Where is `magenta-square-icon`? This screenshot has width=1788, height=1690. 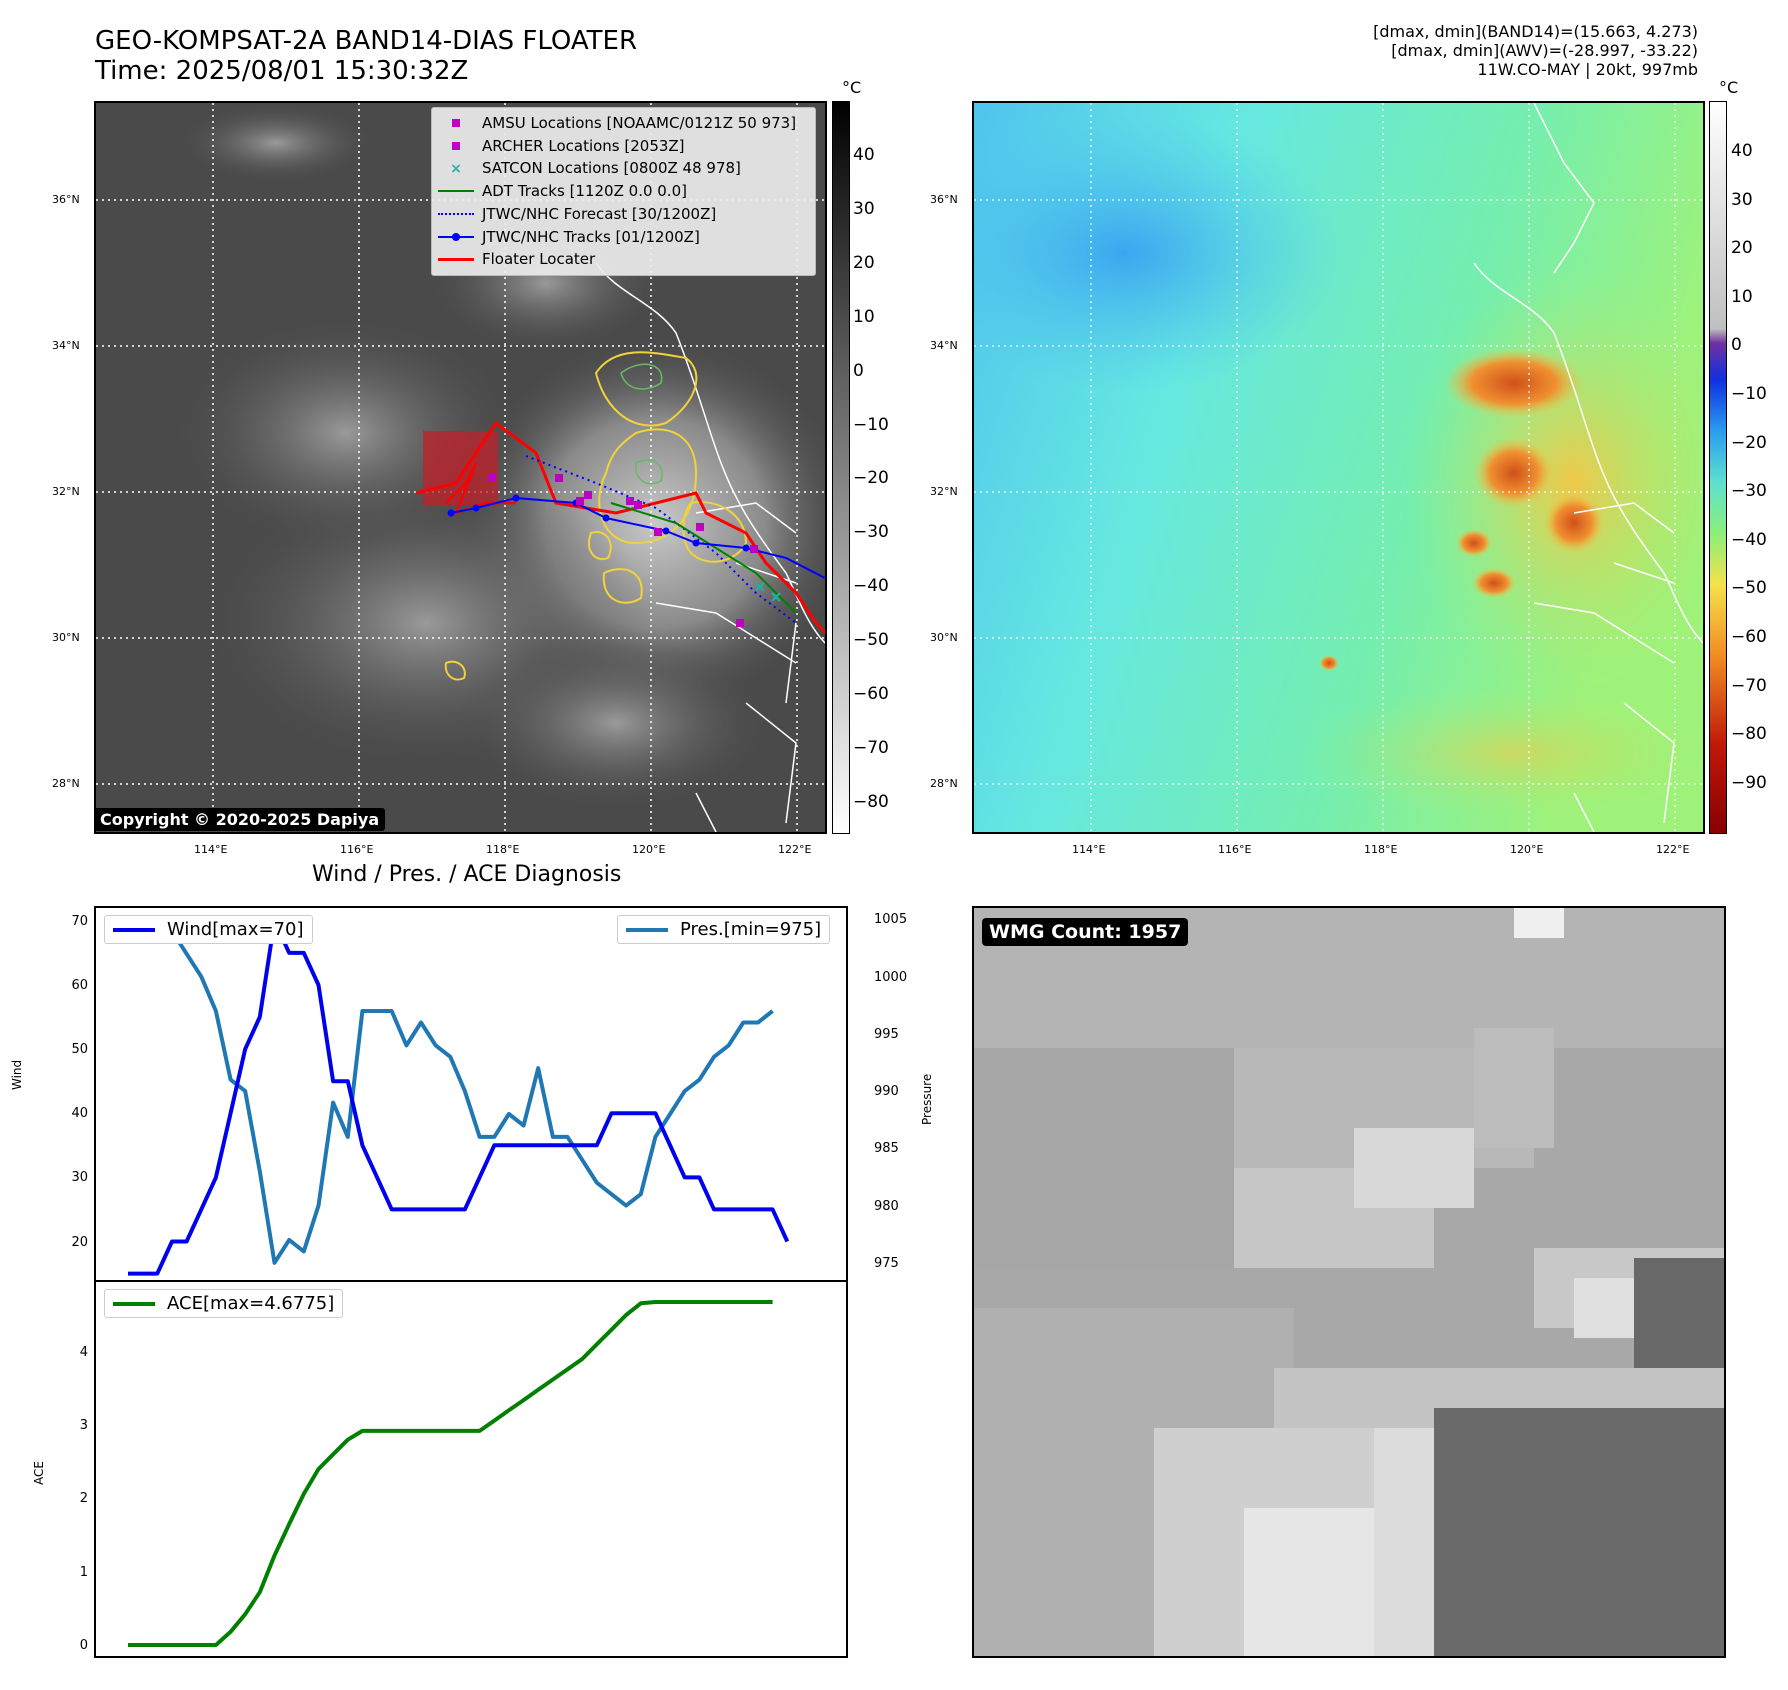 magenta-square-icon is located at coordinates (456, 123).